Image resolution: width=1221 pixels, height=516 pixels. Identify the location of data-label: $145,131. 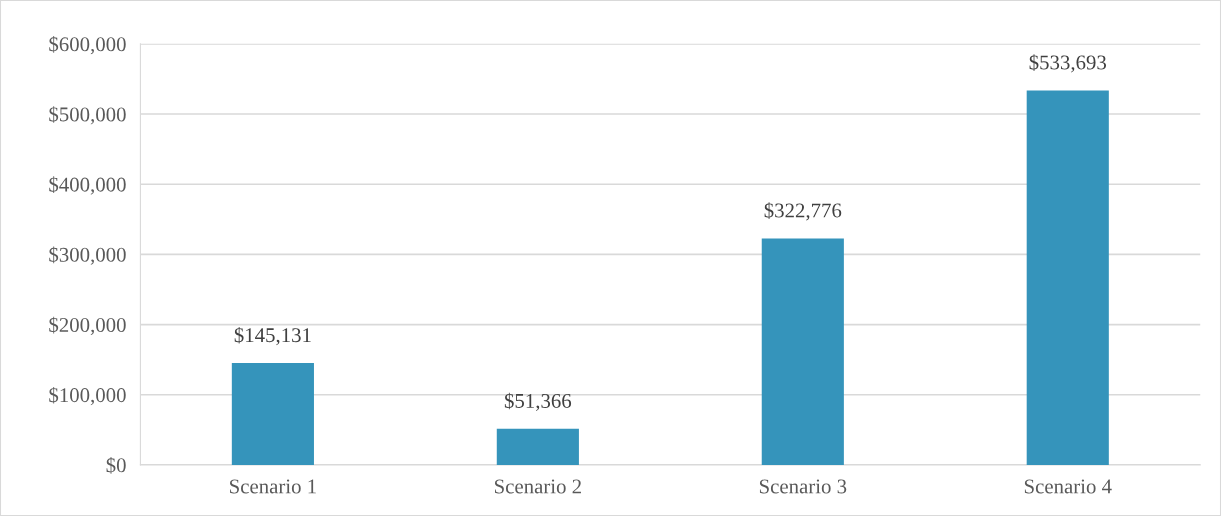
(272, 336).